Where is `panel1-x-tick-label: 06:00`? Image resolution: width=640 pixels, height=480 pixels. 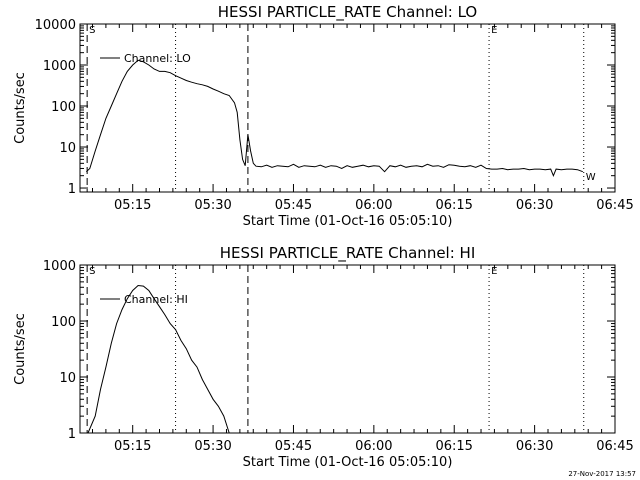
panel1-x-tick-label: 06:00 is located at coordinates (373, 205).